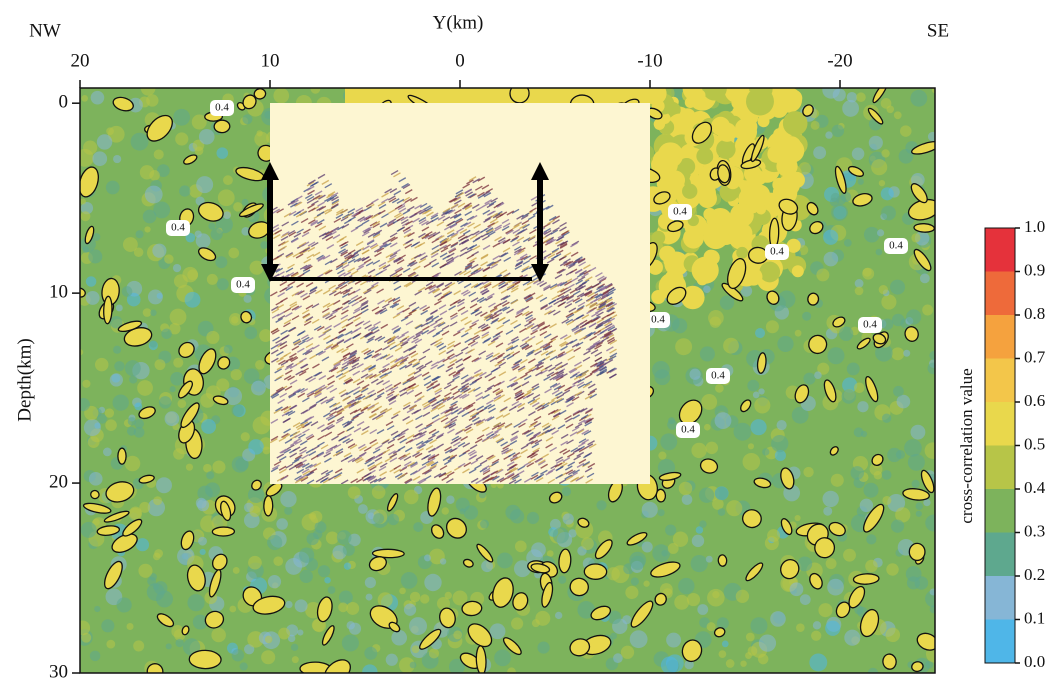 The height and width of the screenshot is (689, 1062). What do you see at coordinates (80, 60) in the screenshot?
I see `x-tick-label: 20` at bounding box center [80, 60].